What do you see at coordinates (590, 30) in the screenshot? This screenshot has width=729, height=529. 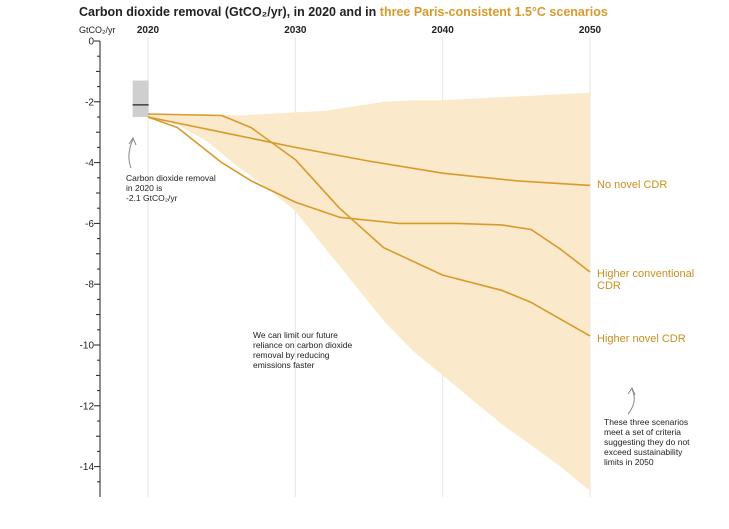 I see `x-tick-label: 2050` at bounding box center [590, 30].